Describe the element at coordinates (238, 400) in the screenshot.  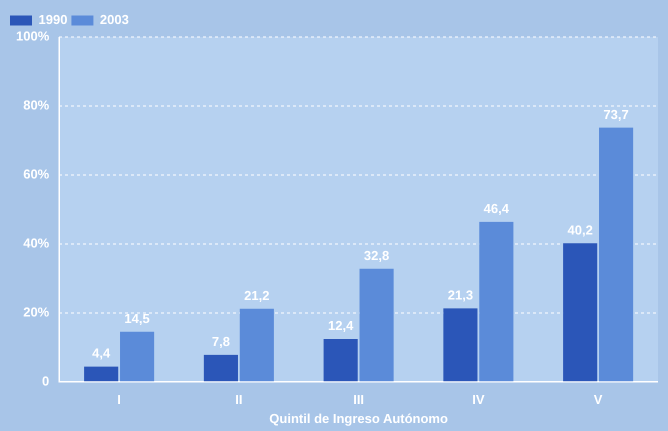
I see `x-tick-label: II` at that location.